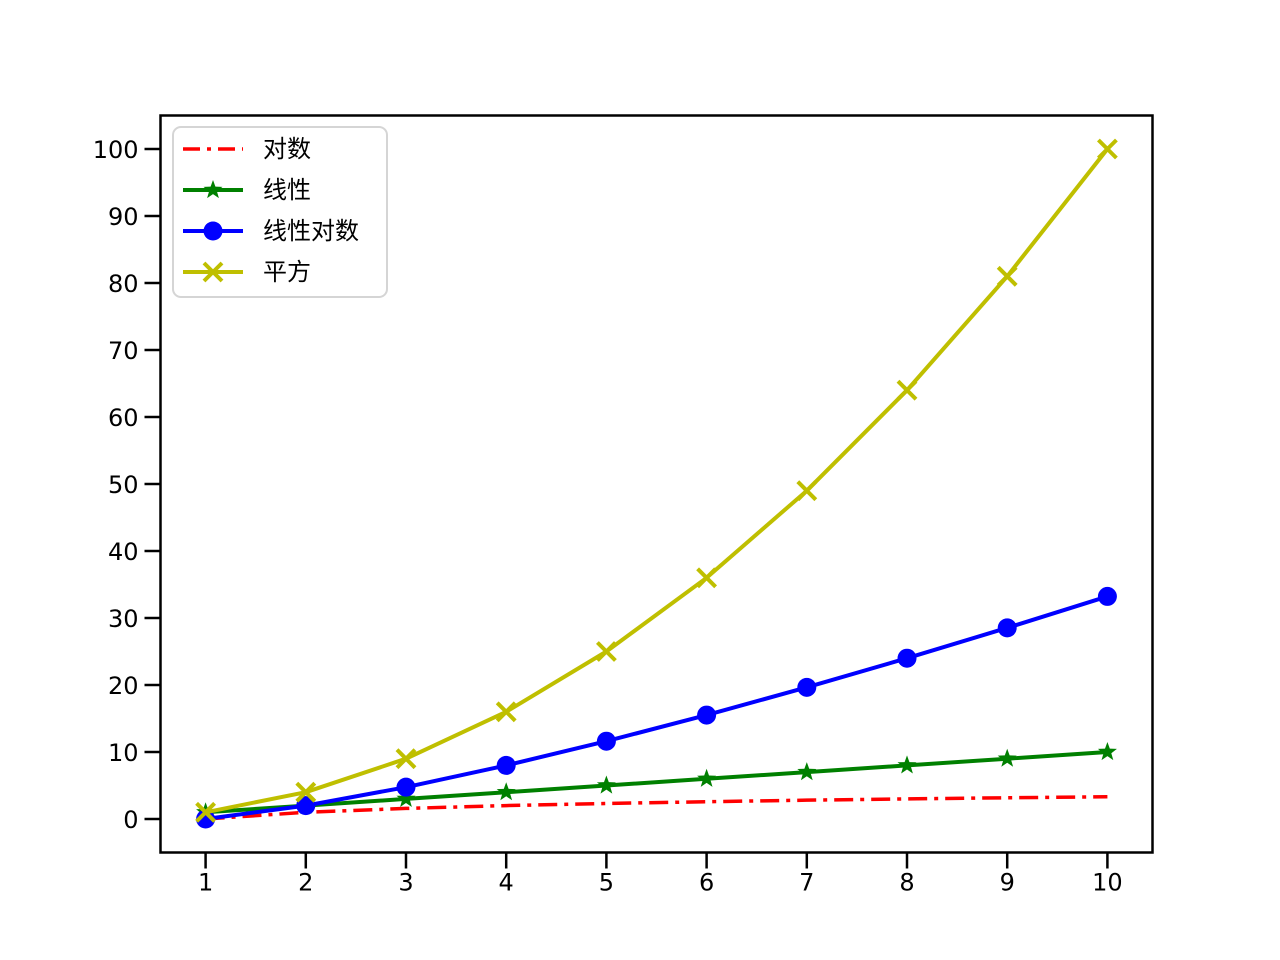 This screenshot has height=960, width=1280. I want to click on legend-box, so click(280, 212).